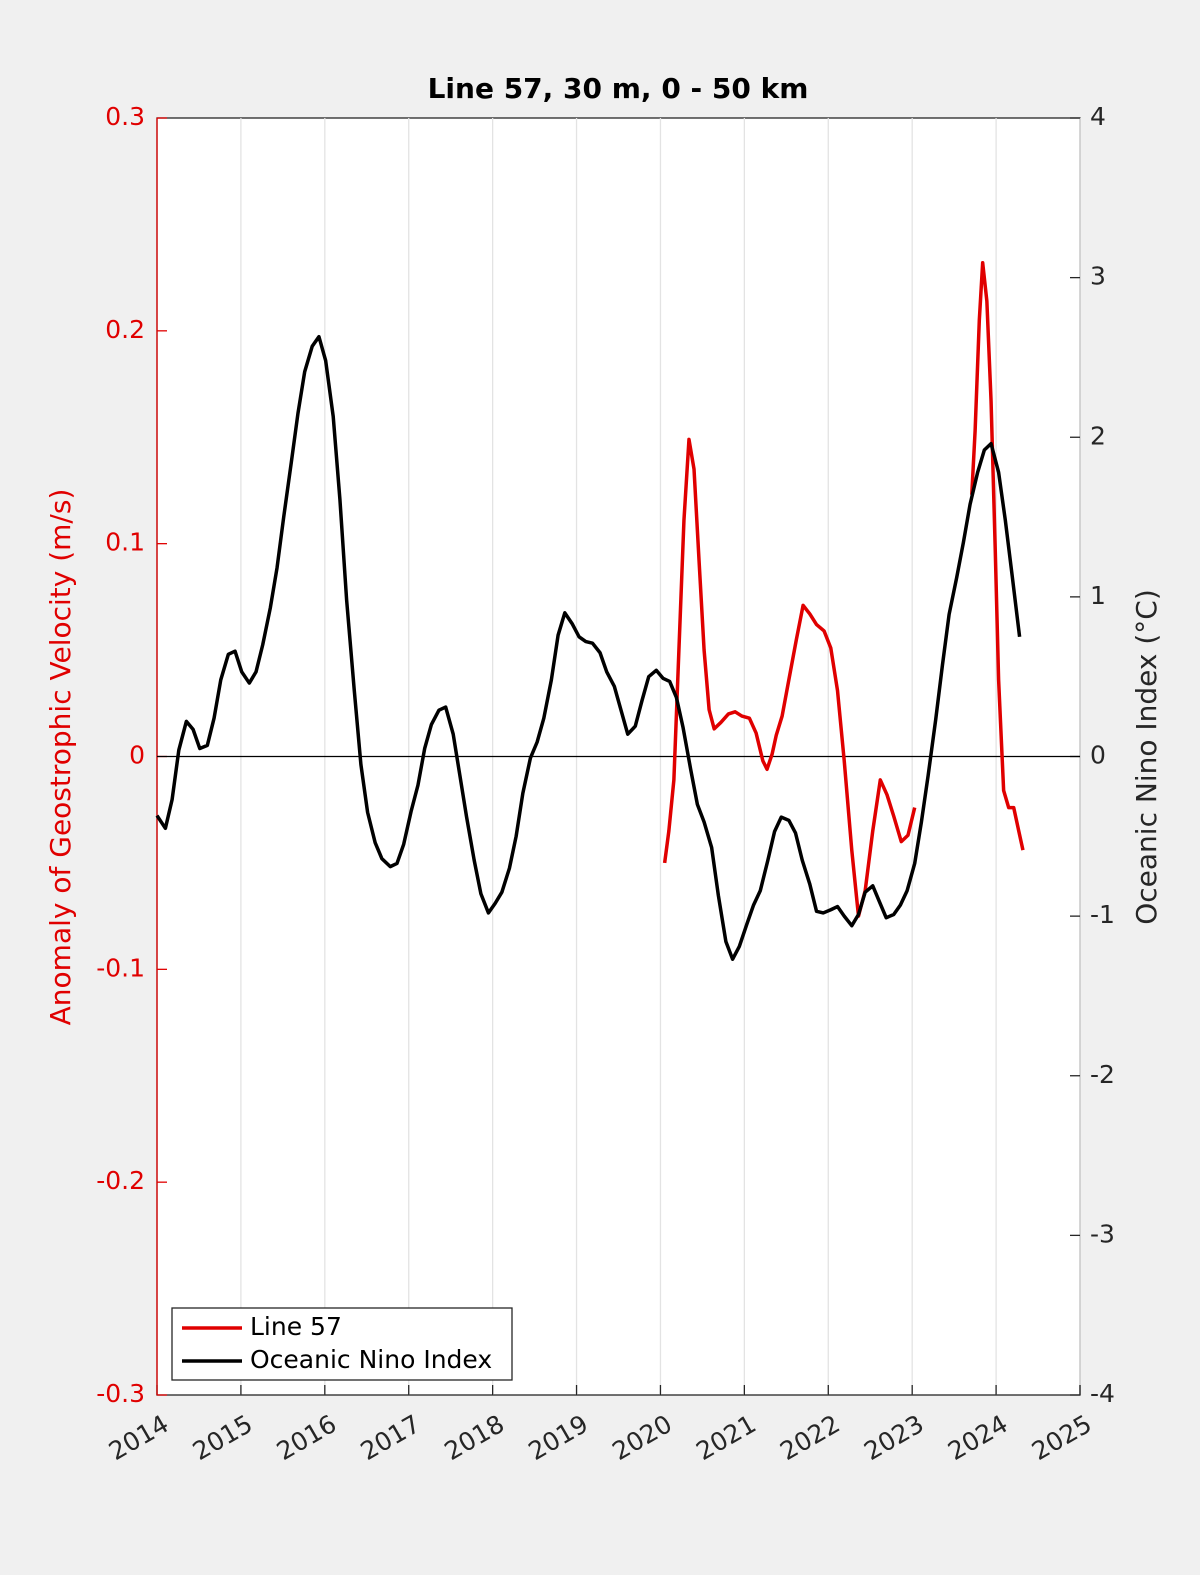  Describe the element at coordinates (1102, 1233) in the screenshot. I see `y2-tick-label: -3` at that location.